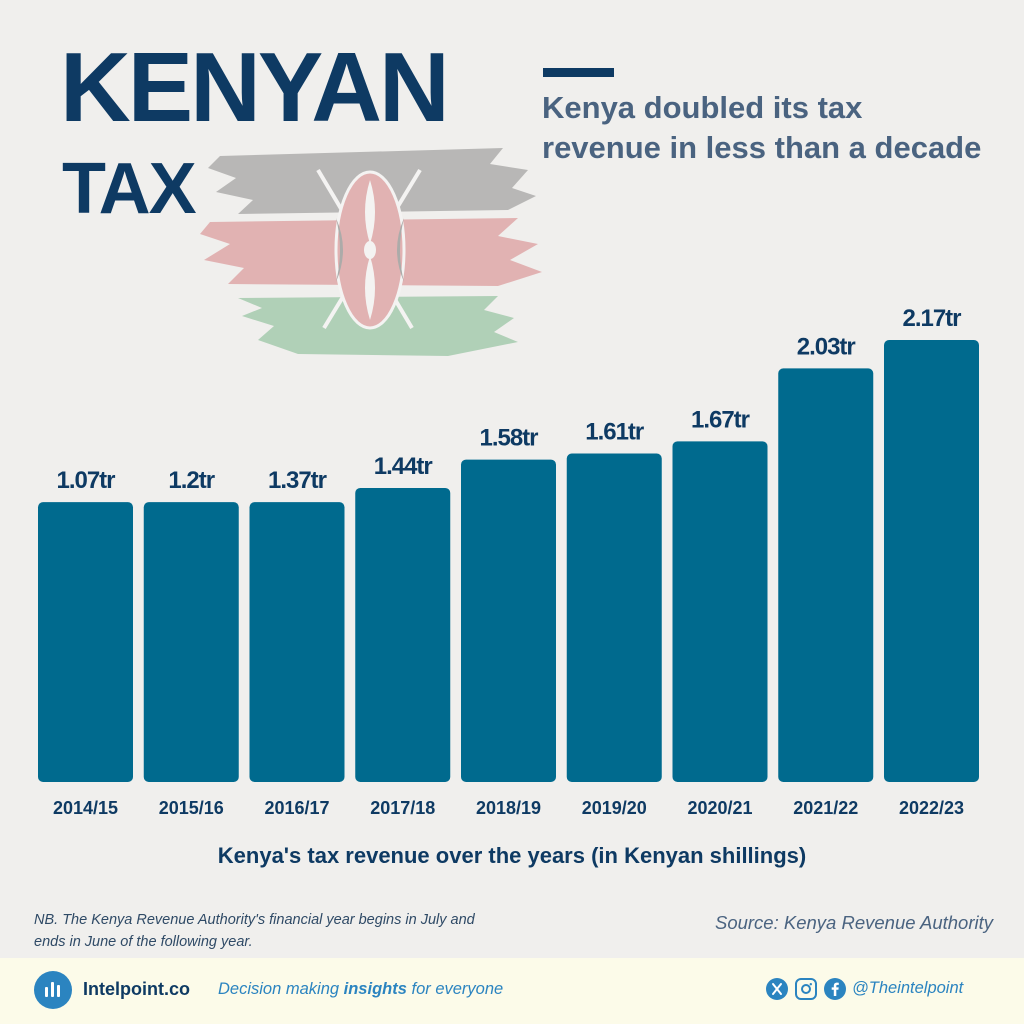 This screenshot has width=1024, height=1024. What do you see at coordinates (403, 466) in the screenshot?
I see `bar-value-label: 1.44tr` at bounding box center [403, 466].